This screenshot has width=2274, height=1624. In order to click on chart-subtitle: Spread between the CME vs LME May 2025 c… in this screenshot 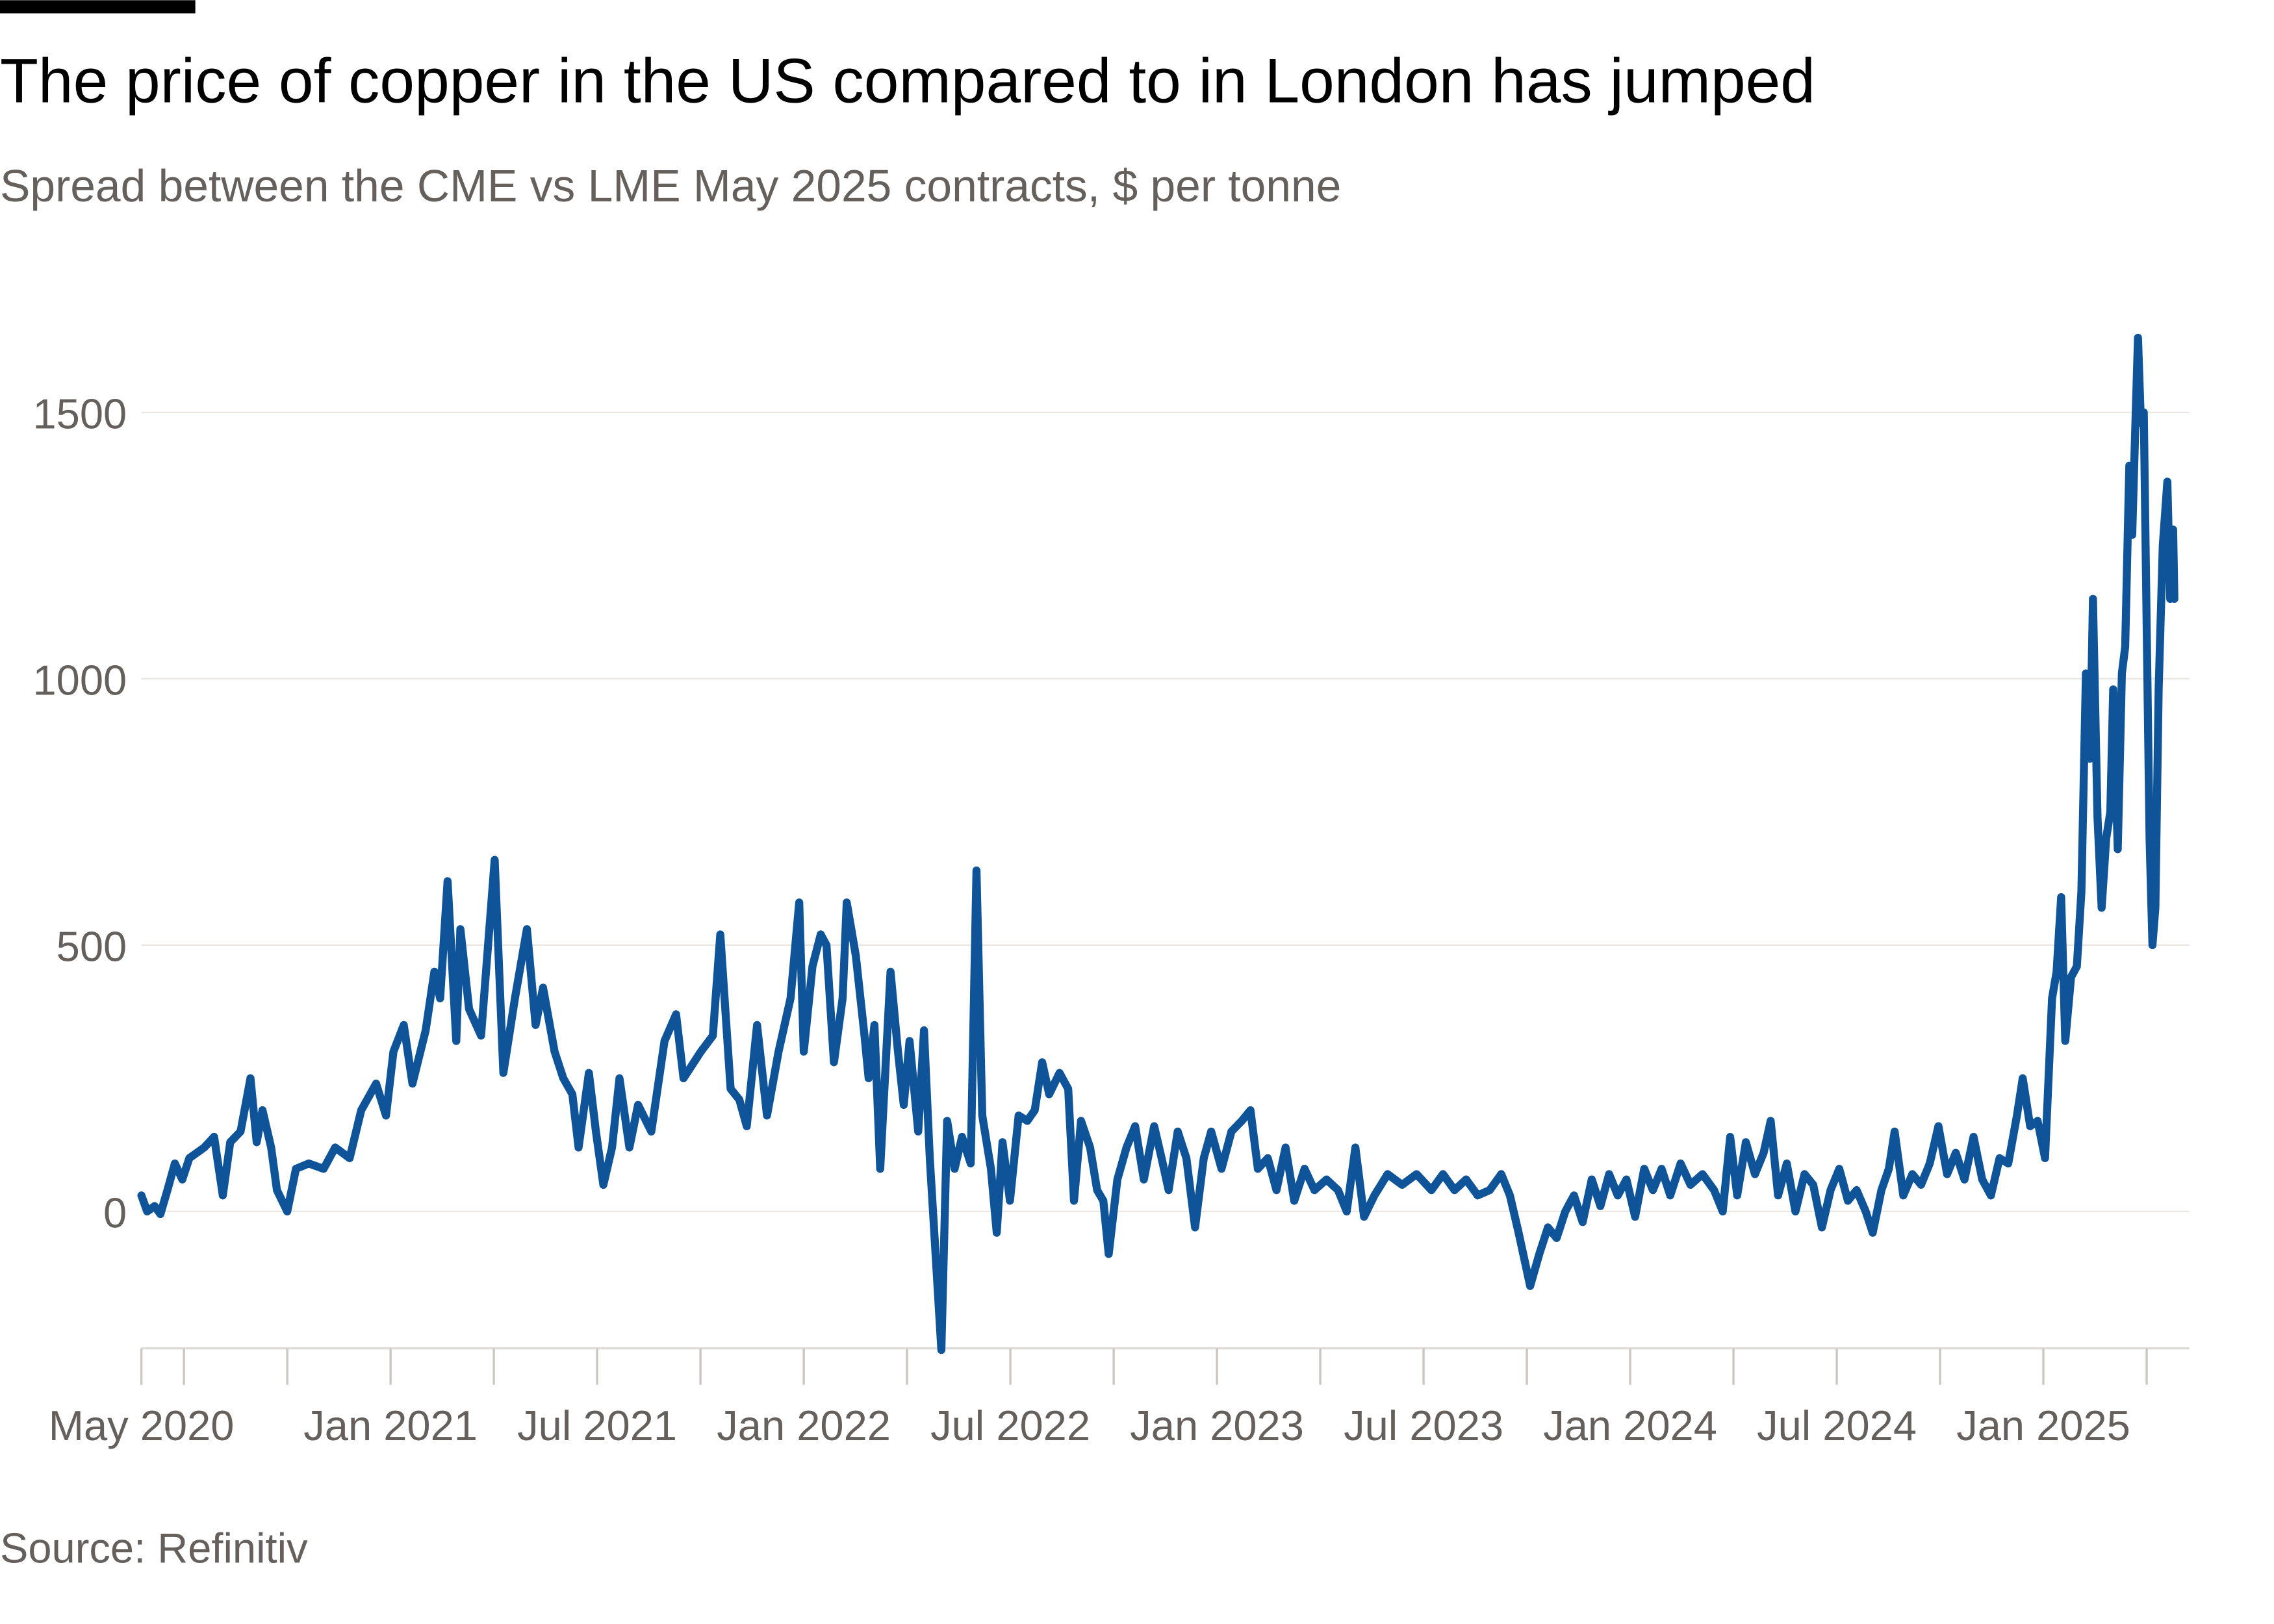, I will do `click(670, 185)`.